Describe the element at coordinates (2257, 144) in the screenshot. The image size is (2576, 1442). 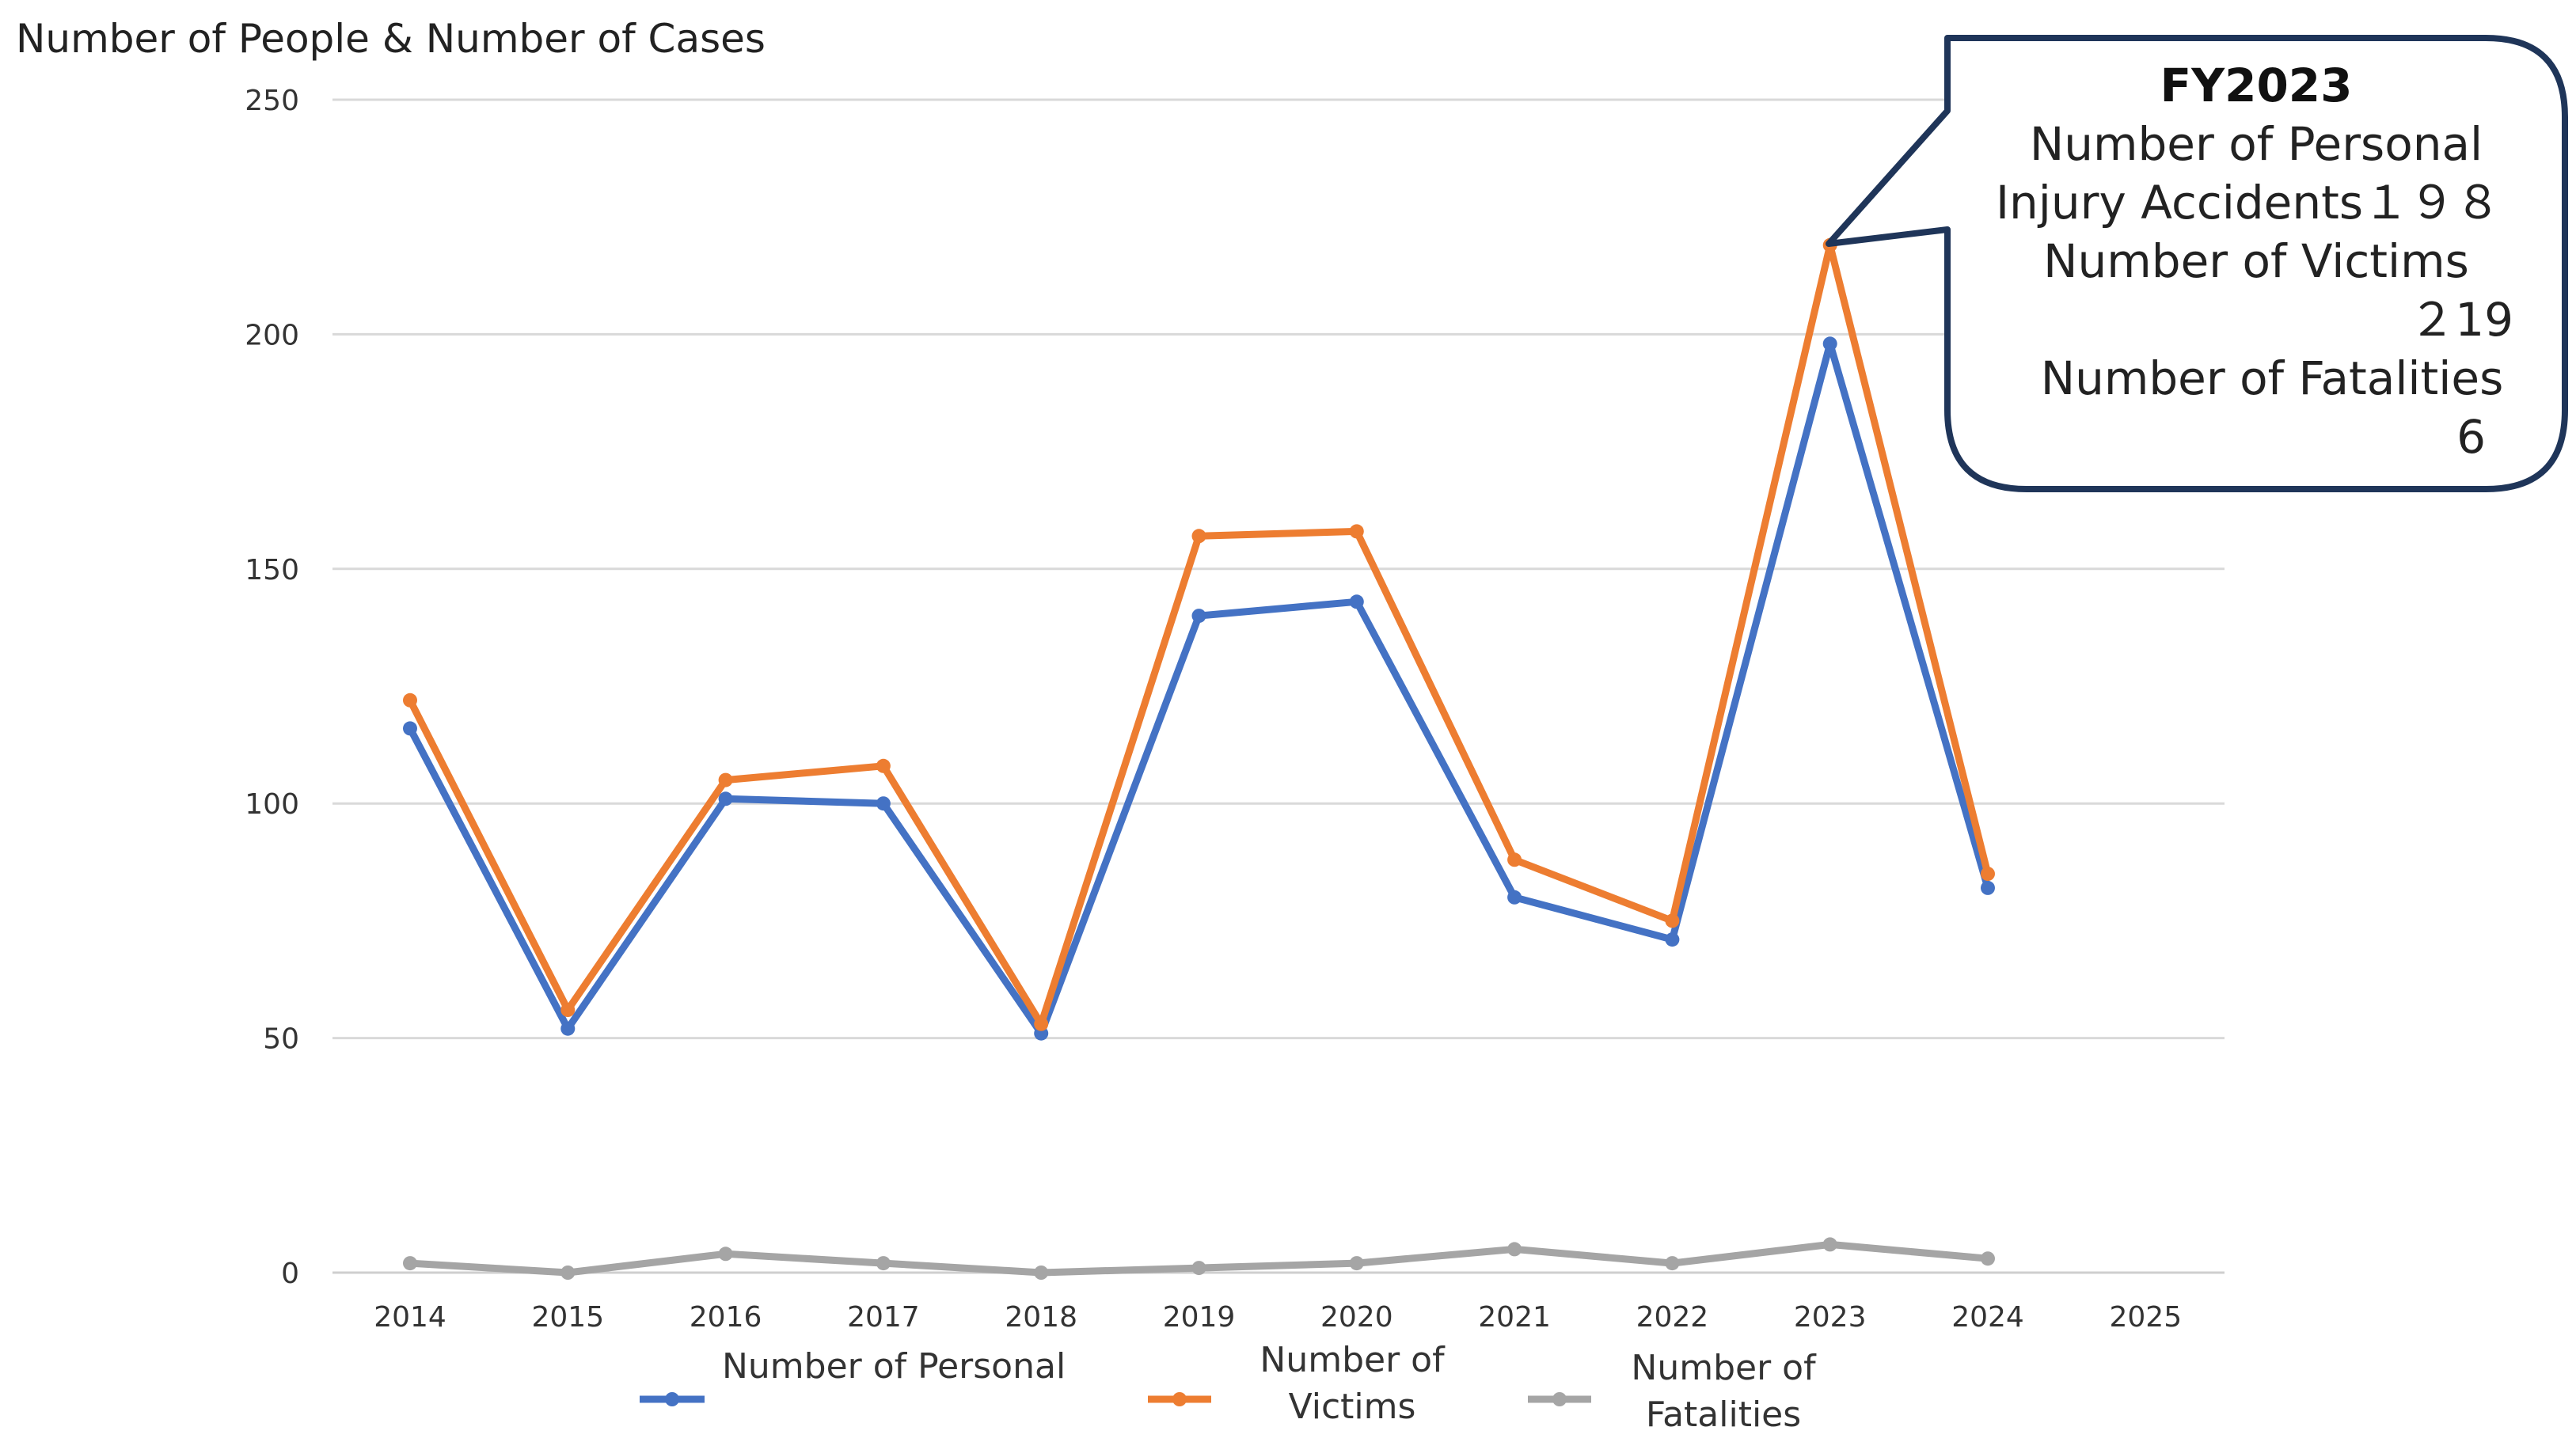
I see `callout-line1: Number of Personal` at that location.